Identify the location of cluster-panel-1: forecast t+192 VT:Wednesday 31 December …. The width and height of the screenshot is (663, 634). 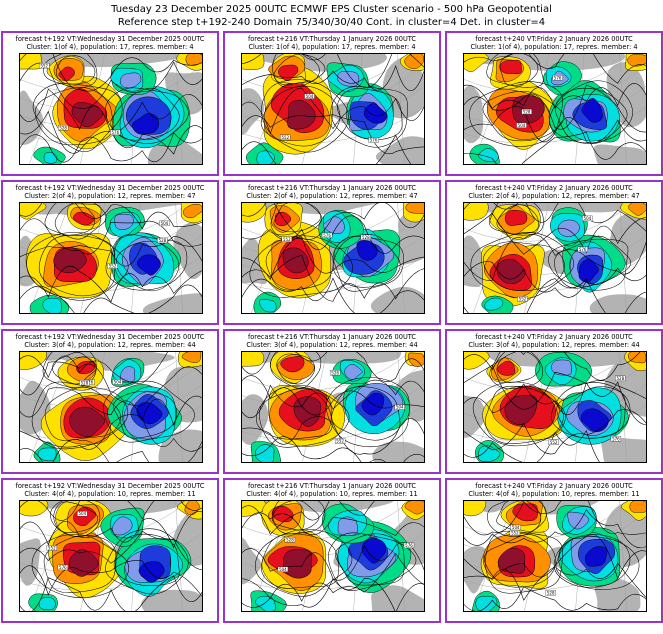
(110, 103).